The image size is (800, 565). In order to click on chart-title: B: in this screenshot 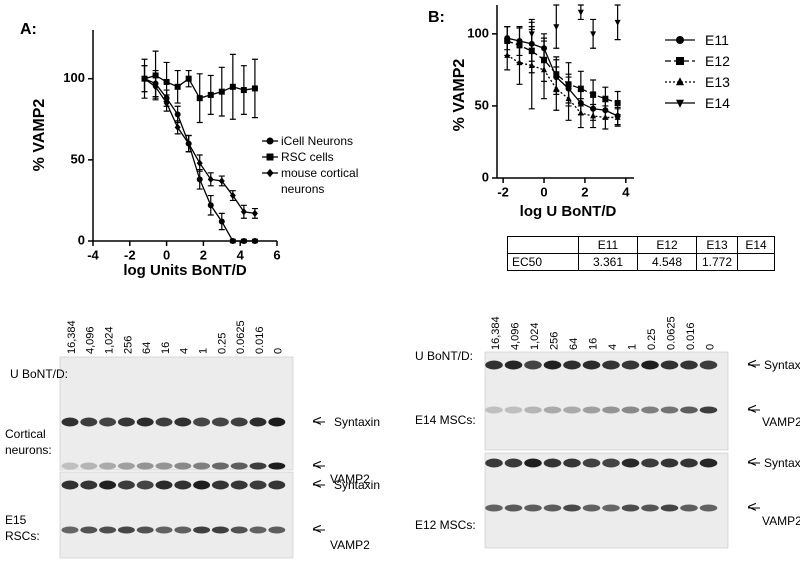, I will do `click(436, 17)`.